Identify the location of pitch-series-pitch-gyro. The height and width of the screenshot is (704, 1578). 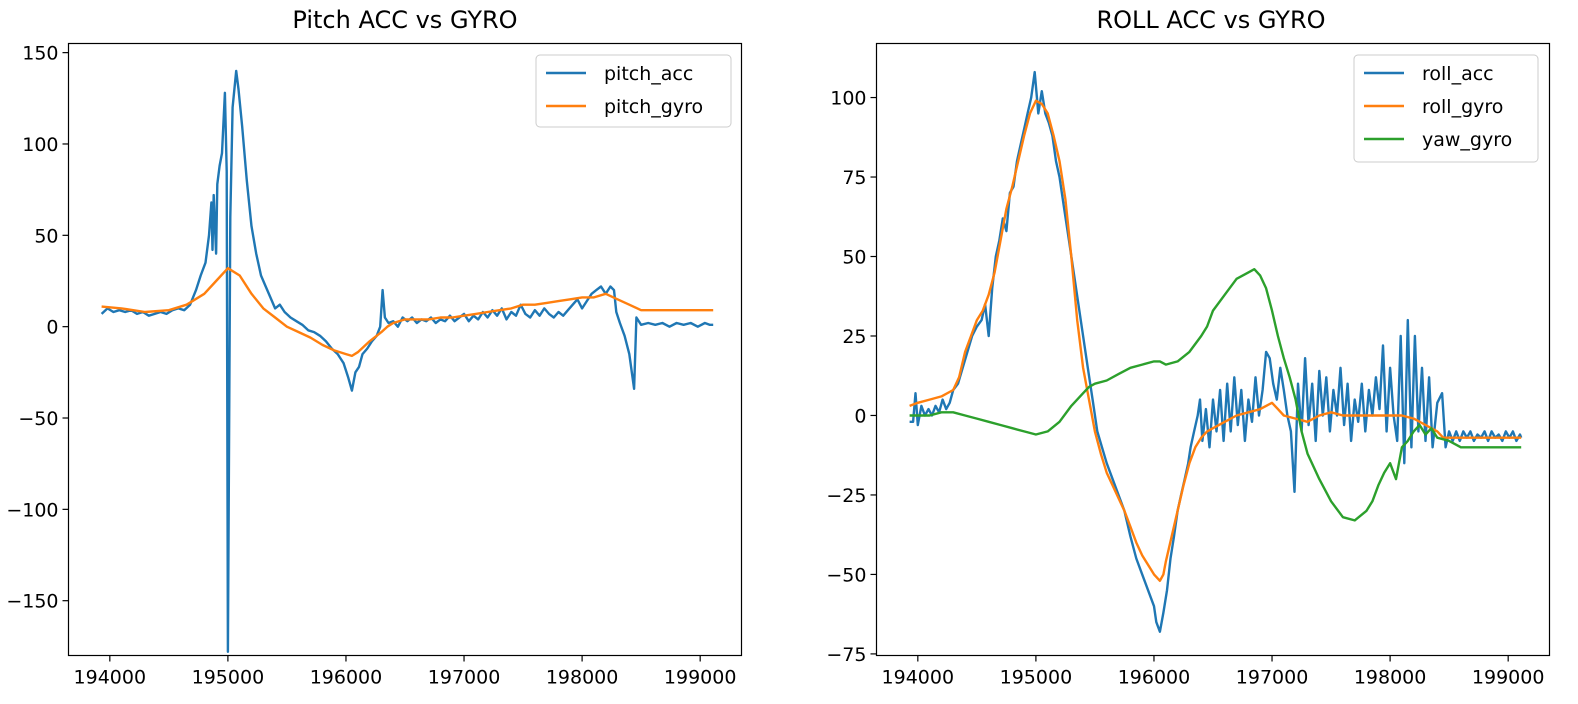
(407, 312).